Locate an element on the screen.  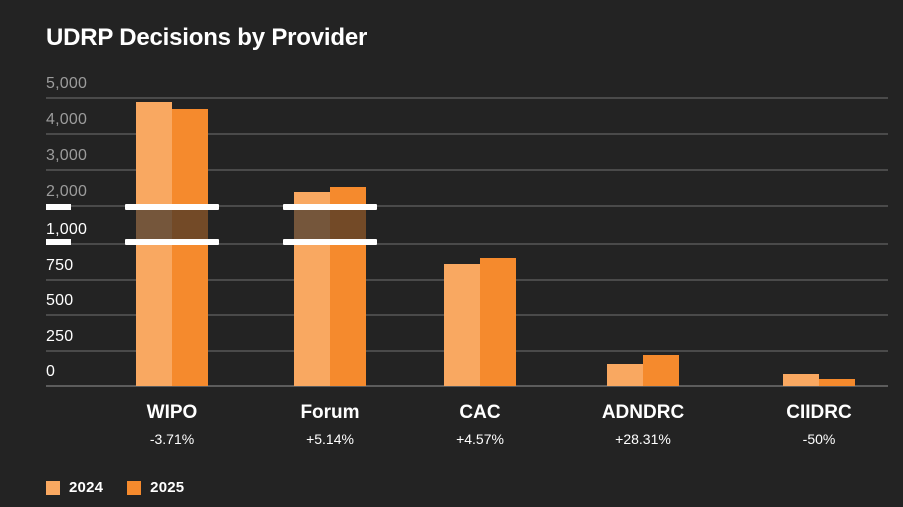
bar-cac-2024 is located at coordinates (462, 324).